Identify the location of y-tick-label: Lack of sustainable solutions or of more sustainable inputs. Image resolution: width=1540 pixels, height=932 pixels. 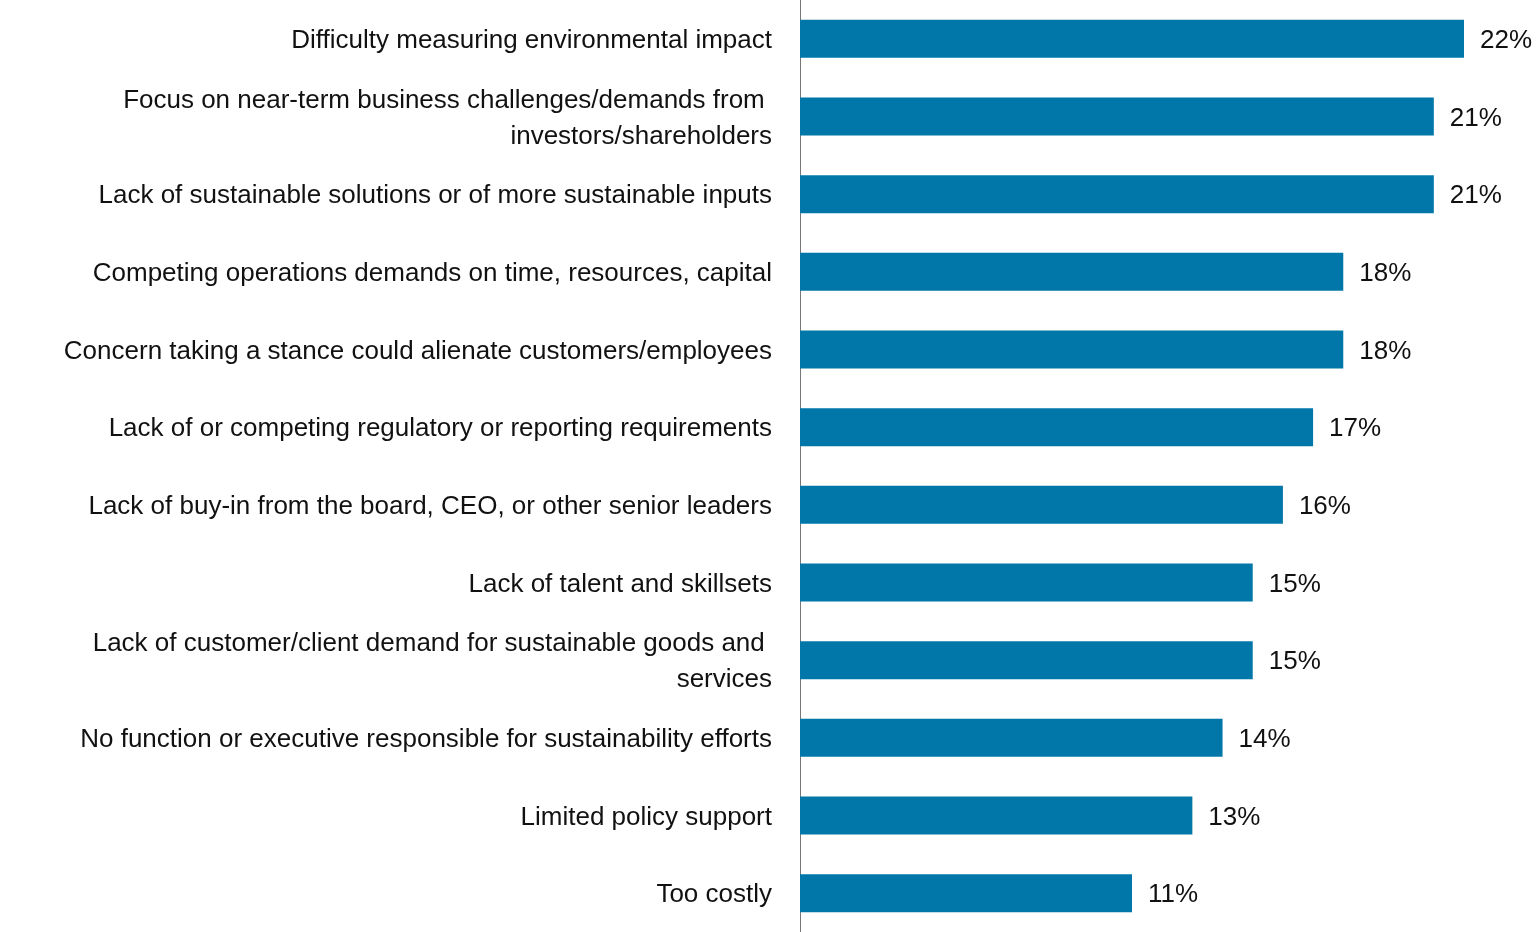
(435, 194).